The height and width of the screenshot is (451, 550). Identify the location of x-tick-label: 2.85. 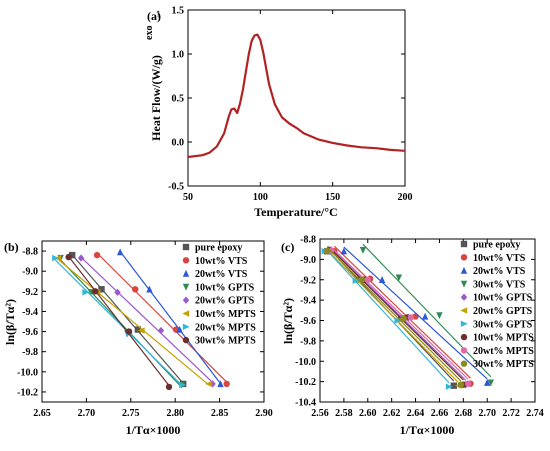
(220, 413).